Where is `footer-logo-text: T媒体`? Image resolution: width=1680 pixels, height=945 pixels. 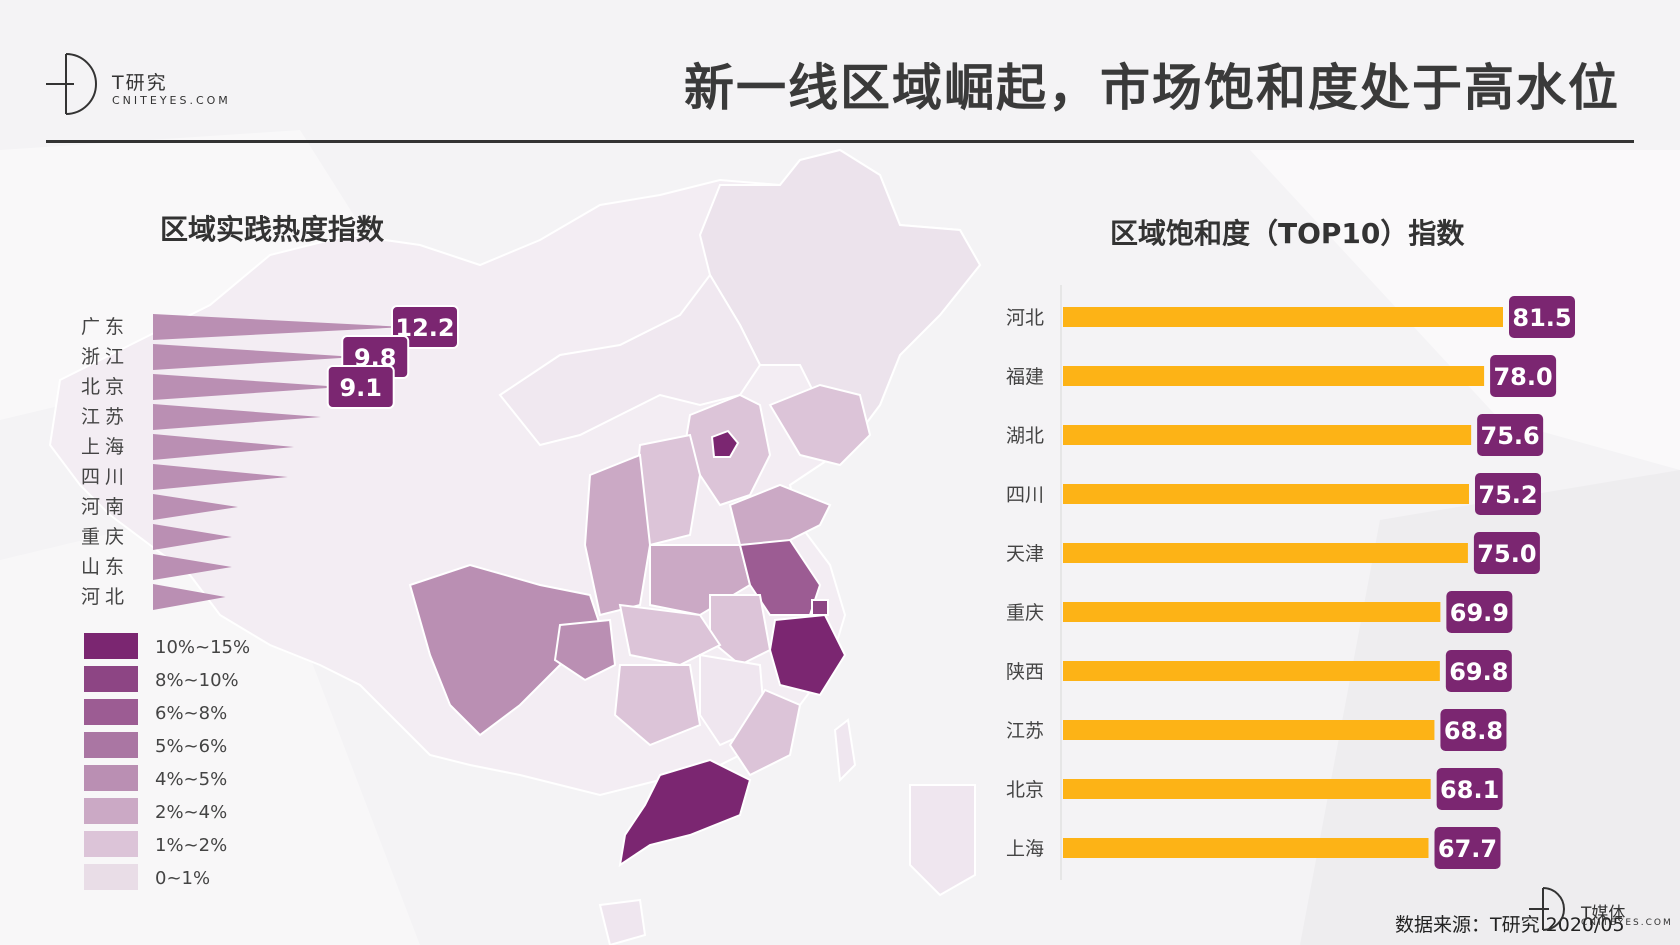
footer-logo-text: T媒体 is located at coordinates (1603, 914).